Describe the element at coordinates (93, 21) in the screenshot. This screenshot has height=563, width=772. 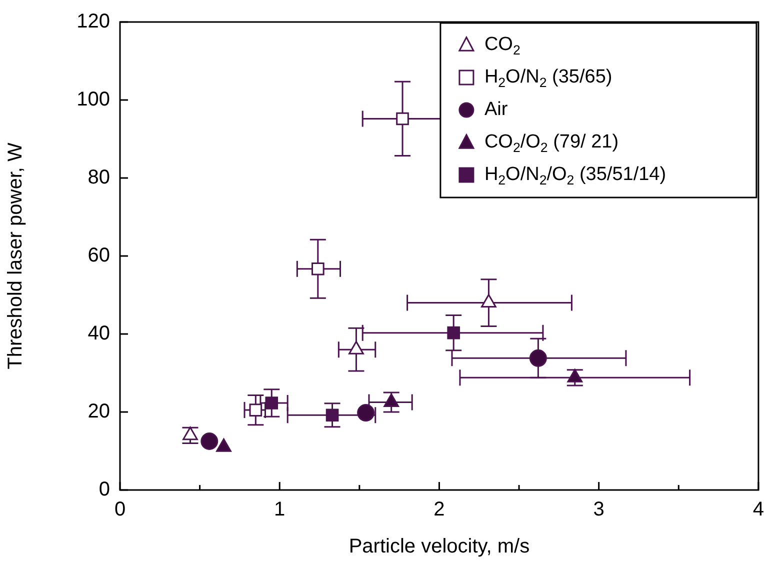
I see `y-tick-label: 120` at that location.